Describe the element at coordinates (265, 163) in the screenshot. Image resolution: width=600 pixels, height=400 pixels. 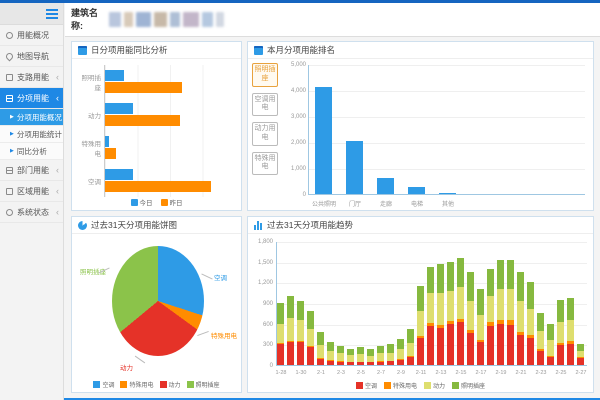
I see `ranking-button-4: 特殊用电` at that location.